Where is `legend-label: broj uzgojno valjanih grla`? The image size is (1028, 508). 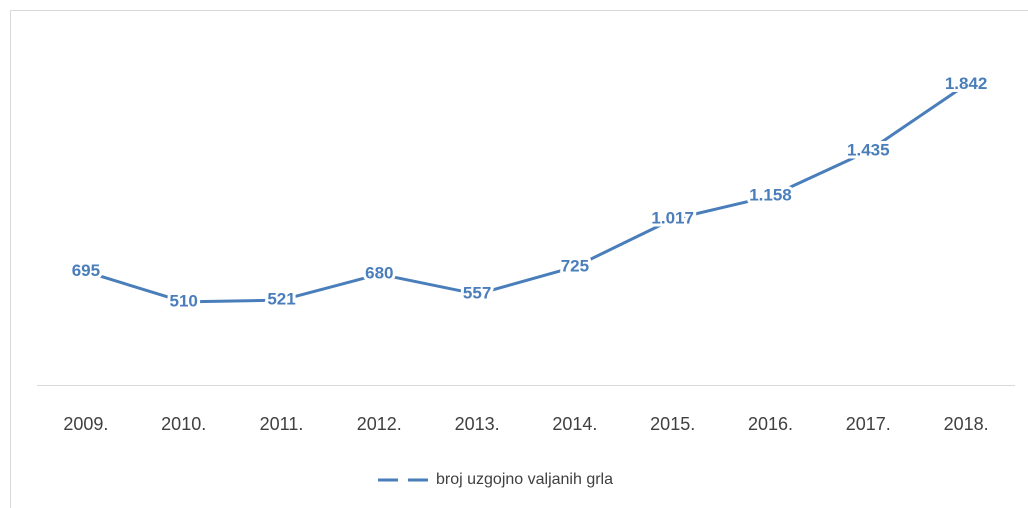
legend-label: broj uzgojno valjanih grla is located at coordinates (524, 479).